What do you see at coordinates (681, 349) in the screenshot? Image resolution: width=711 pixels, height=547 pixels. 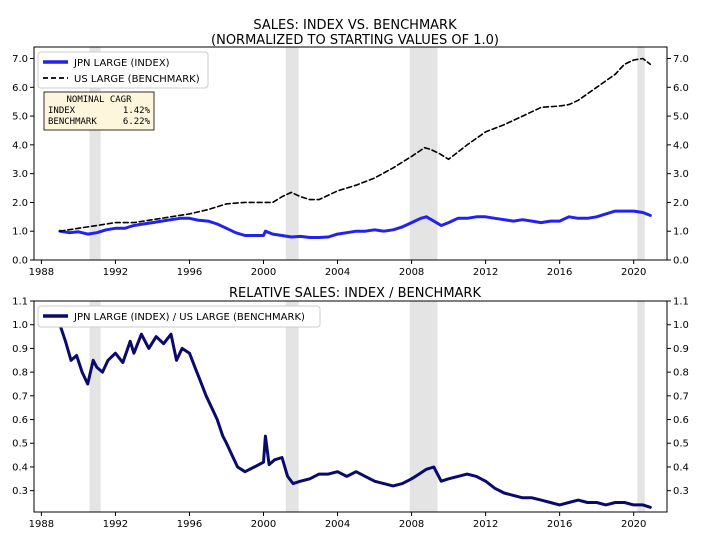 I see `y-tick-label-right: 0.9` at bounding box center [681, 349].